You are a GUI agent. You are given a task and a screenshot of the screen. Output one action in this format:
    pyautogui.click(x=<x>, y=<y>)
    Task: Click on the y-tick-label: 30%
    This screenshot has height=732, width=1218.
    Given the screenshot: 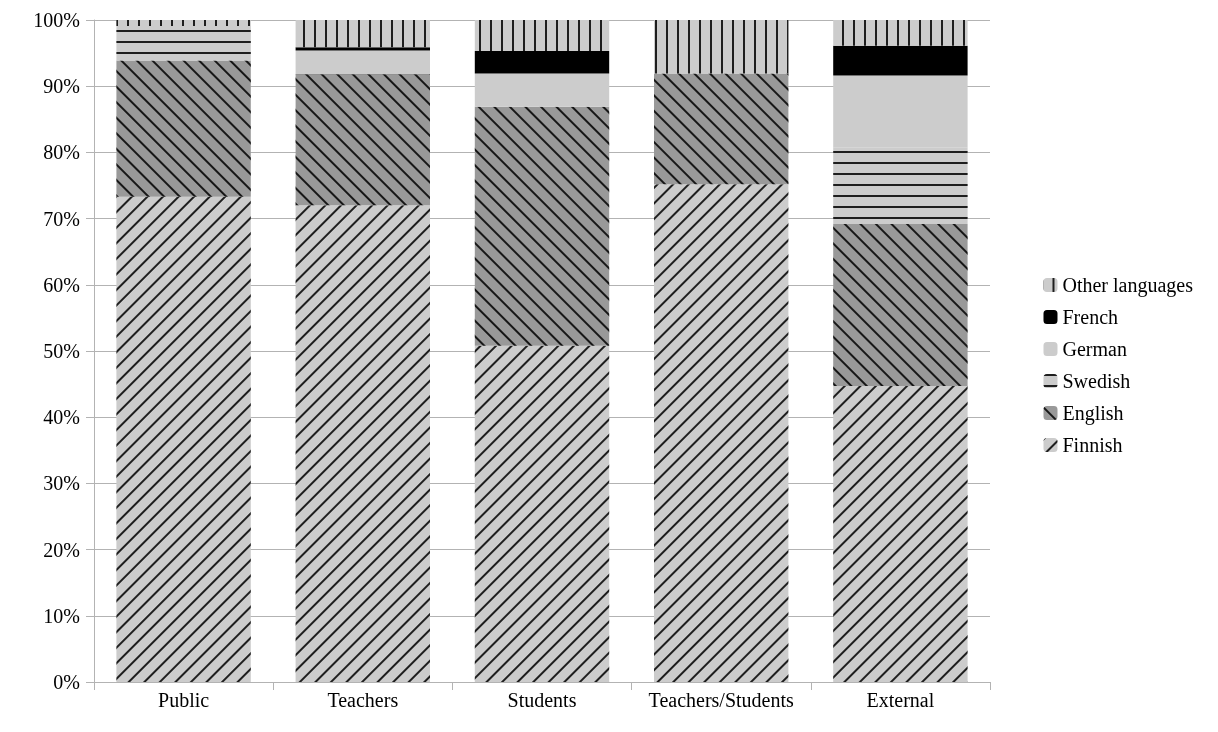 What is the action you would take?
    pyautogui.click(x=61, y=483)
    